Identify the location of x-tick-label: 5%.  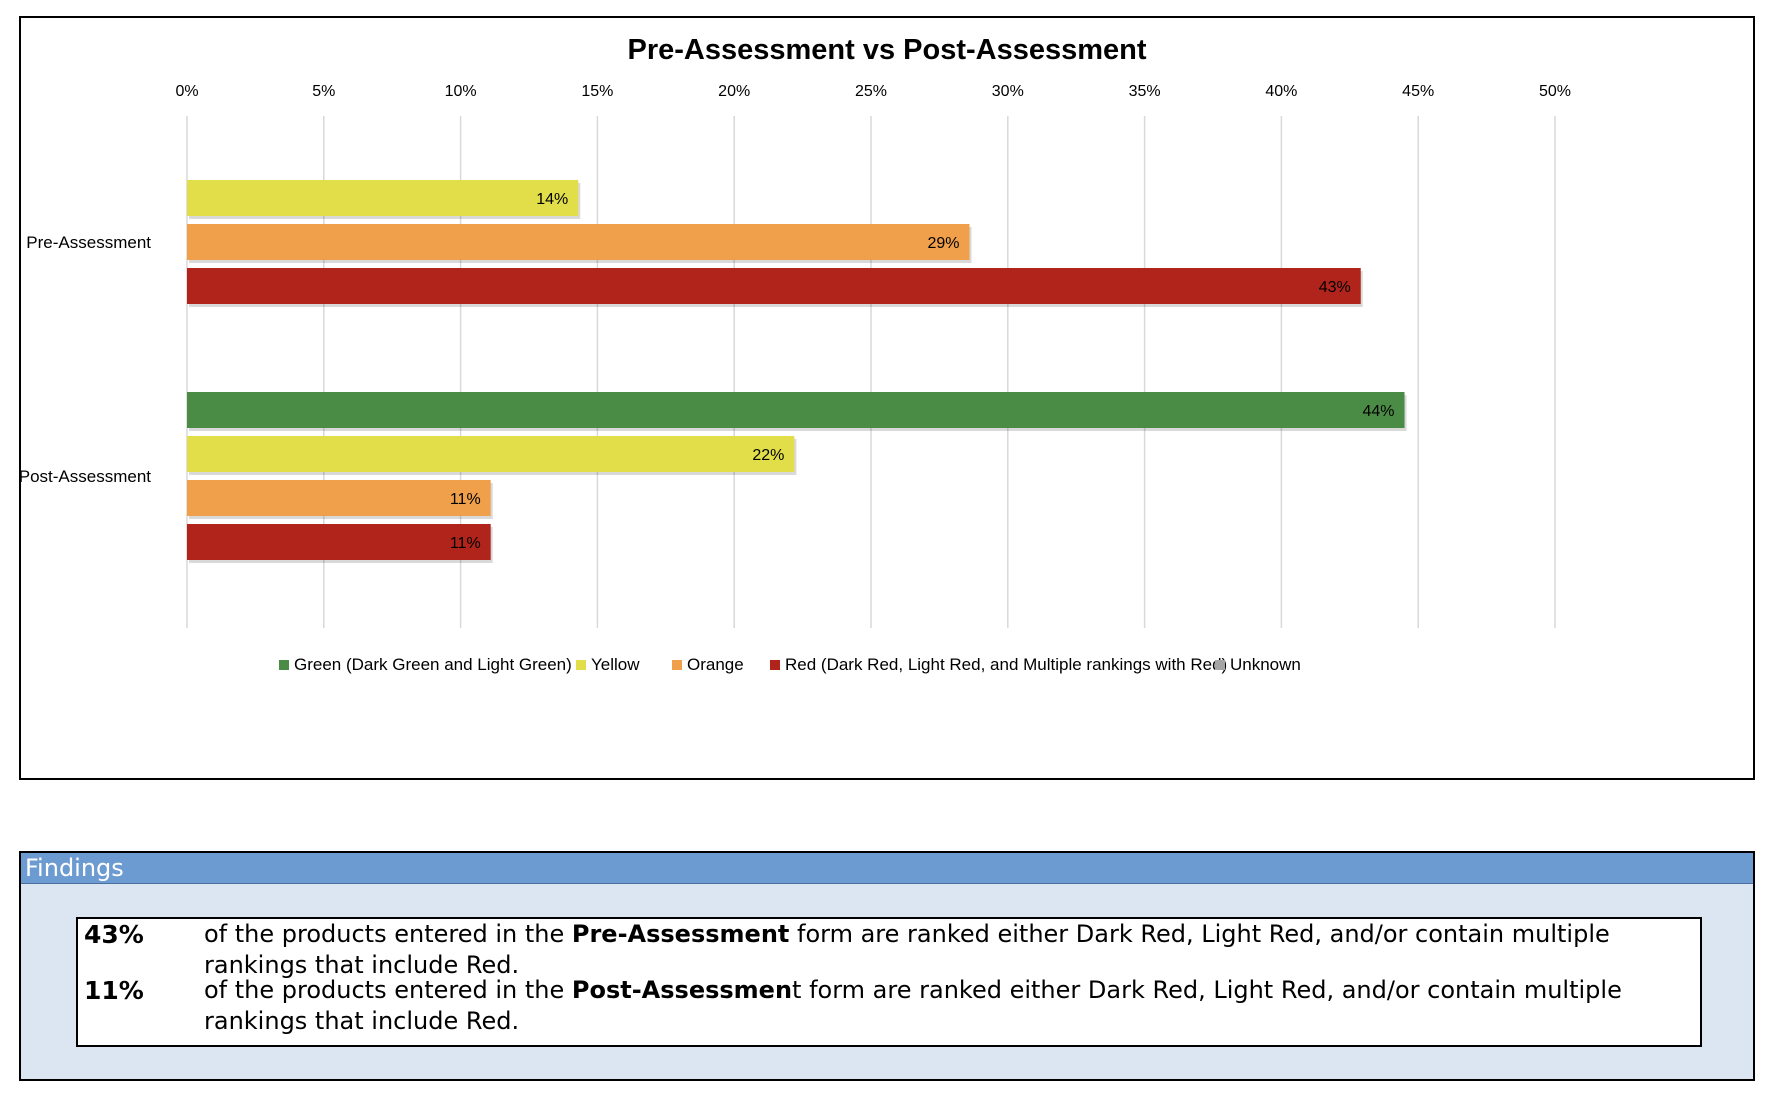
(323, 91).